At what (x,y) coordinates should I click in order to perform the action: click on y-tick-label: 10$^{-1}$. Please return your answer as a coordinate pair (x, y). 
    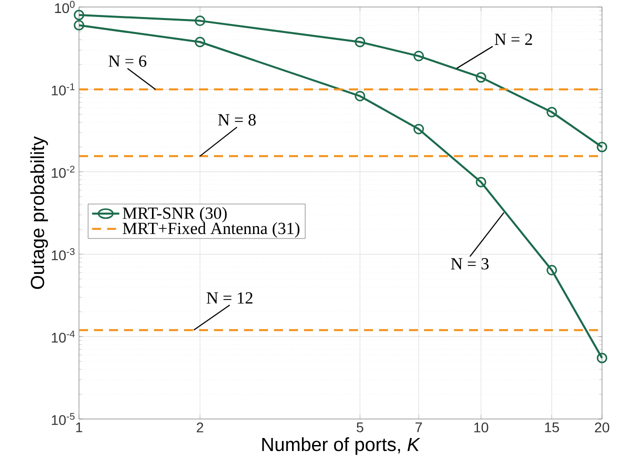
    Looking at the image, I should click on (63, 89).